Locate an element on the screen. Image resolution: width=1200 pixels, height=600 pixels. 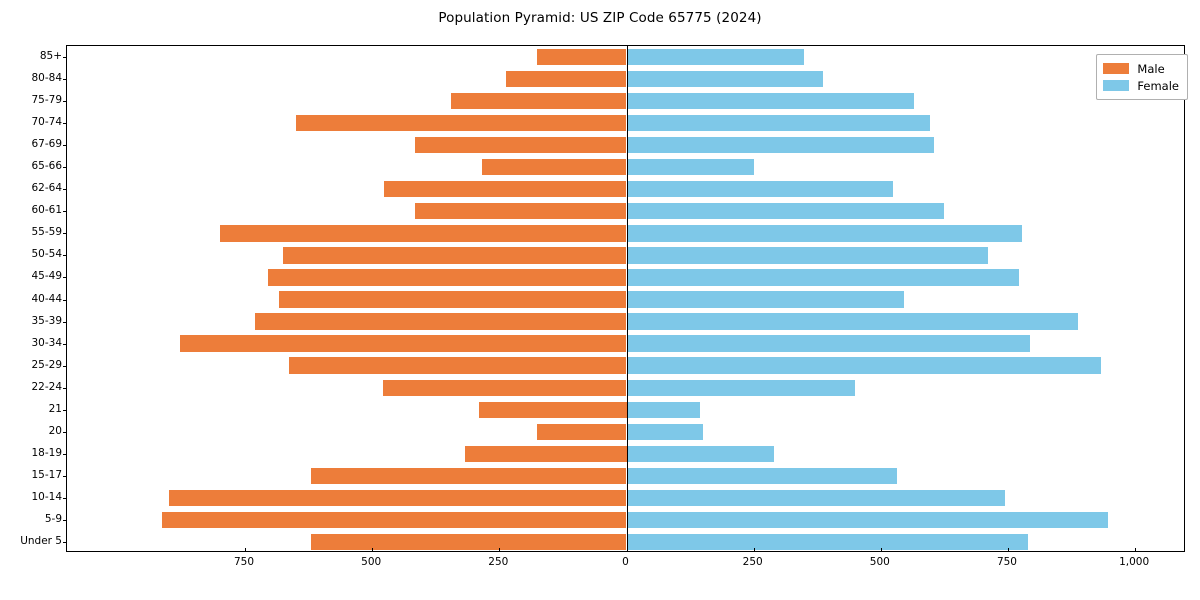
legend-label: Female is located at coordinates (1158, 85).